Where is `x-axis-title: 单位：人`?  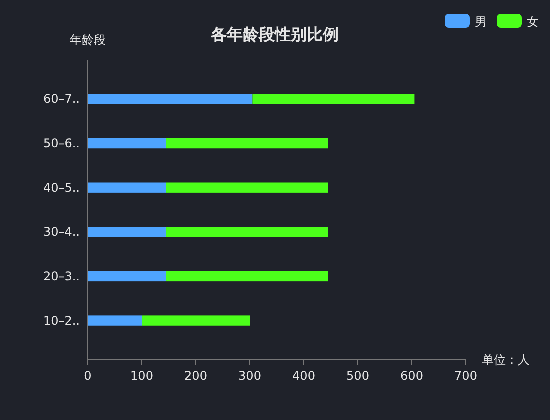 x-axis-title: 单位：人 is located at coordinates (506, 360).